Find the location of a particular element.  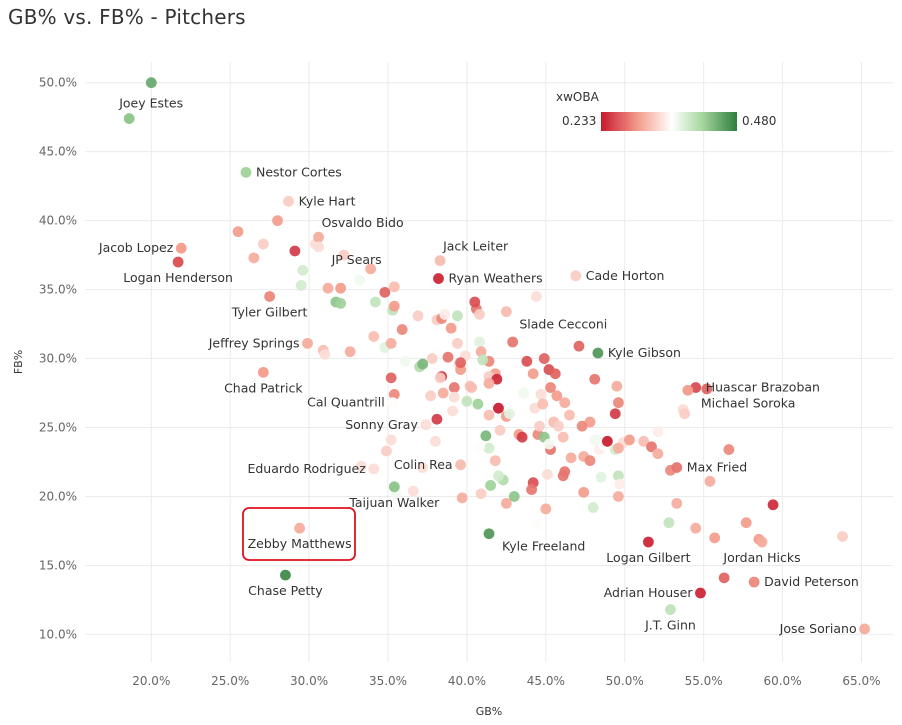

data-point-chad-patrick is located at coordinates (263, 372).